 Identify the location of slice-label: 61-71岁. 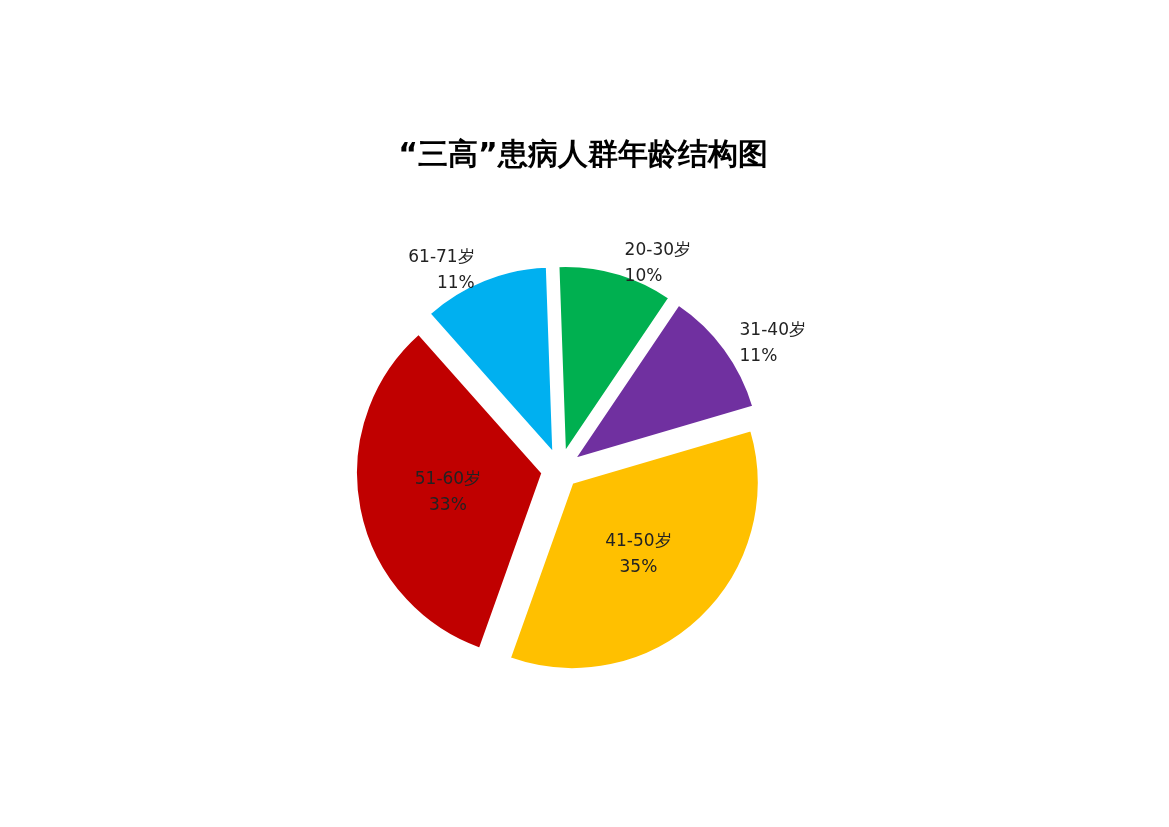
(441, 255).